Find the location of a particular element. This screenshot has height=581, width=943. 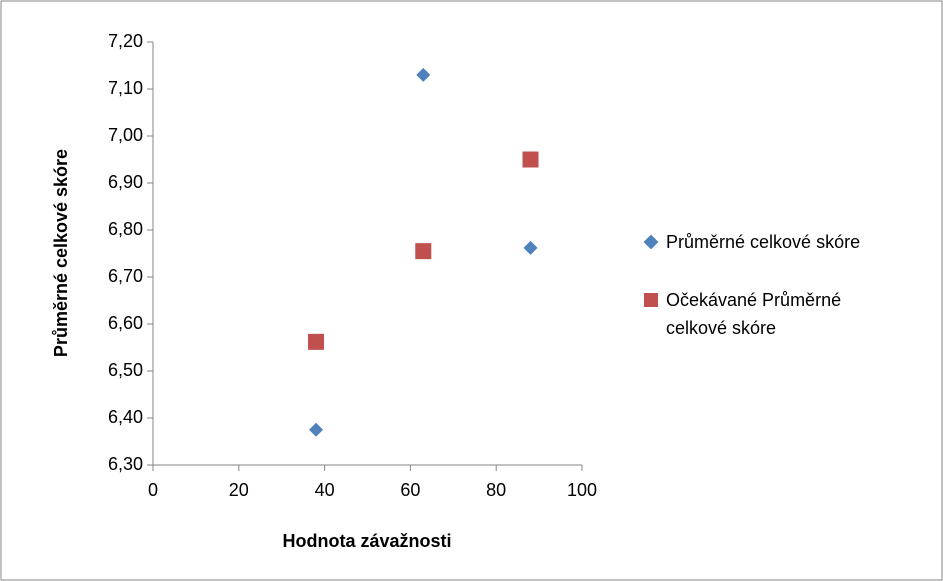

y-tick-label: 7,00 is located at coordinates (125, 135).